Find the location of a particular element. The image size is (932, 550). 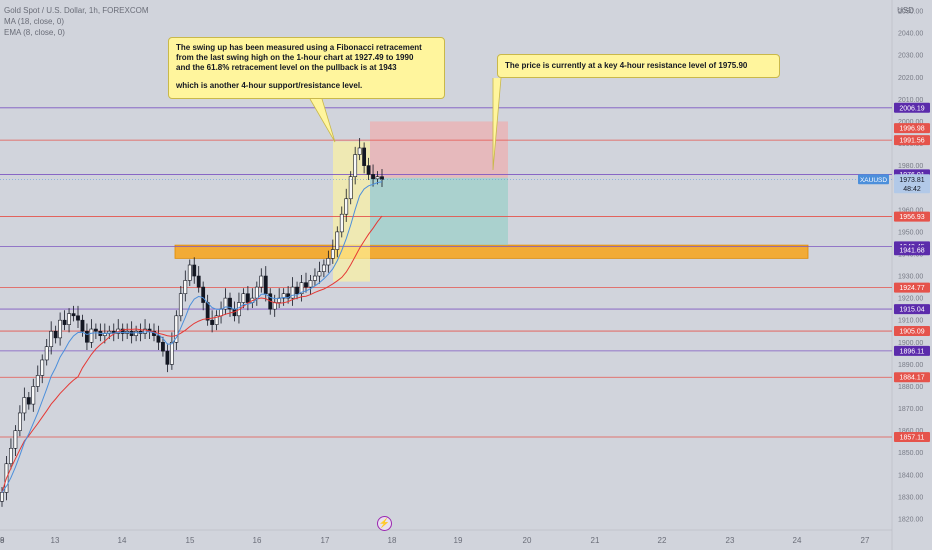

symbol-tag: XAUUSD is located at coordinates (873, 180).